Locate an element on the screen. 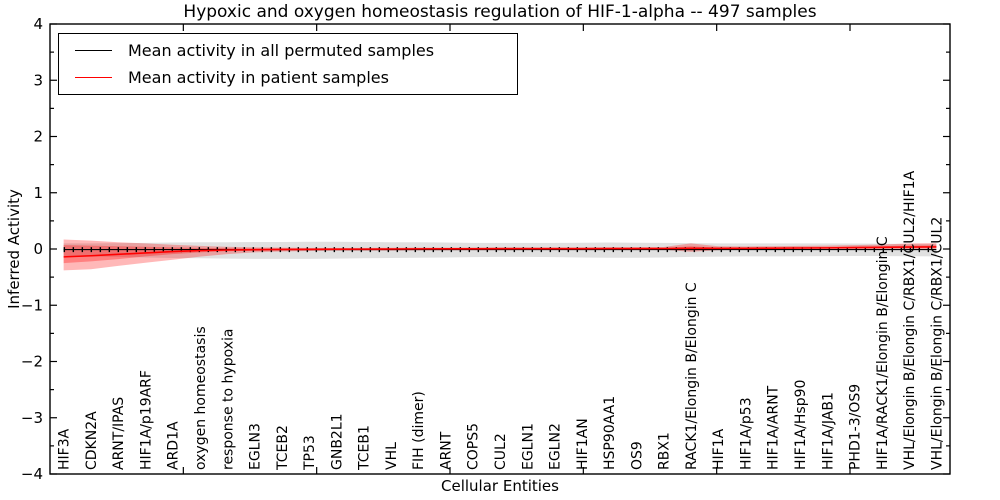 The width and height of the screenshot is (1000, 500). x-category-label: HIF1A is located at coordinates (719, 449).